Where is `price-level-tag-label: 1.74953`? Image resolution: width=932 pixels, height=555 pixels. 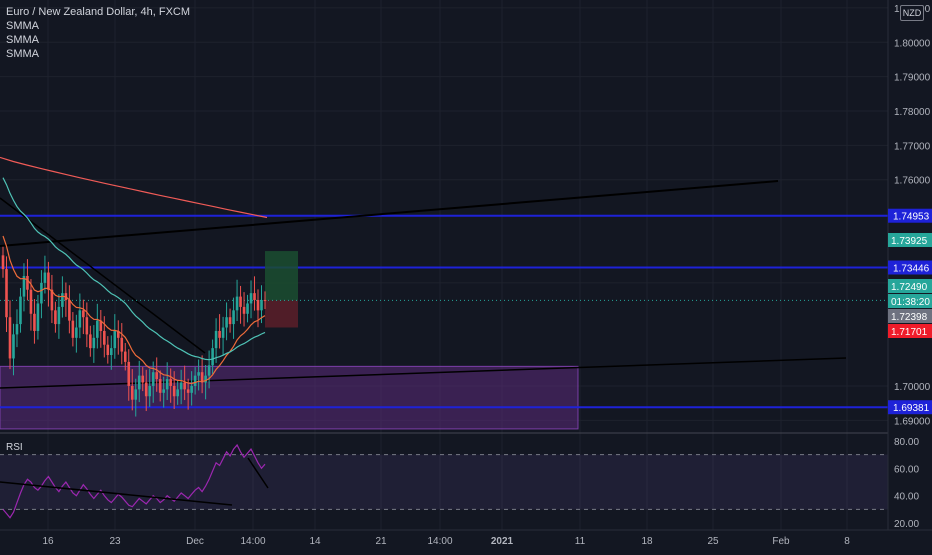 price-level-tag-label: 1.74953 is located at coordinates (911, 217).